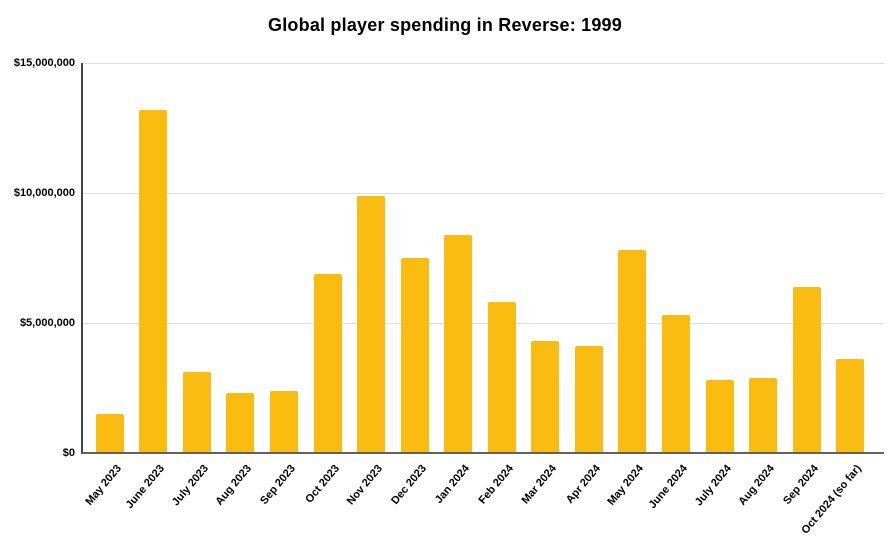  What do you see at coordinates (47, 323) in the screenshot?
I see `y-tick-label: $5,000,000` at bounding box center [47, 323].